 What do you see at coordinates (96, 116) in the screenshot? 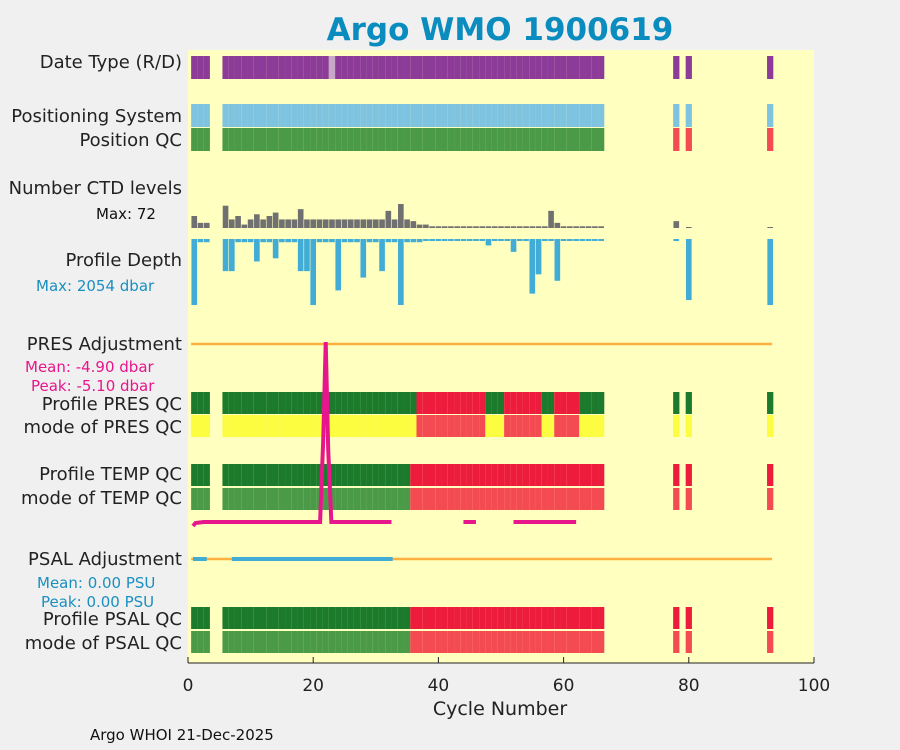
I see `label-positioning-system: Positioning System` at bounding box center [96, 116].